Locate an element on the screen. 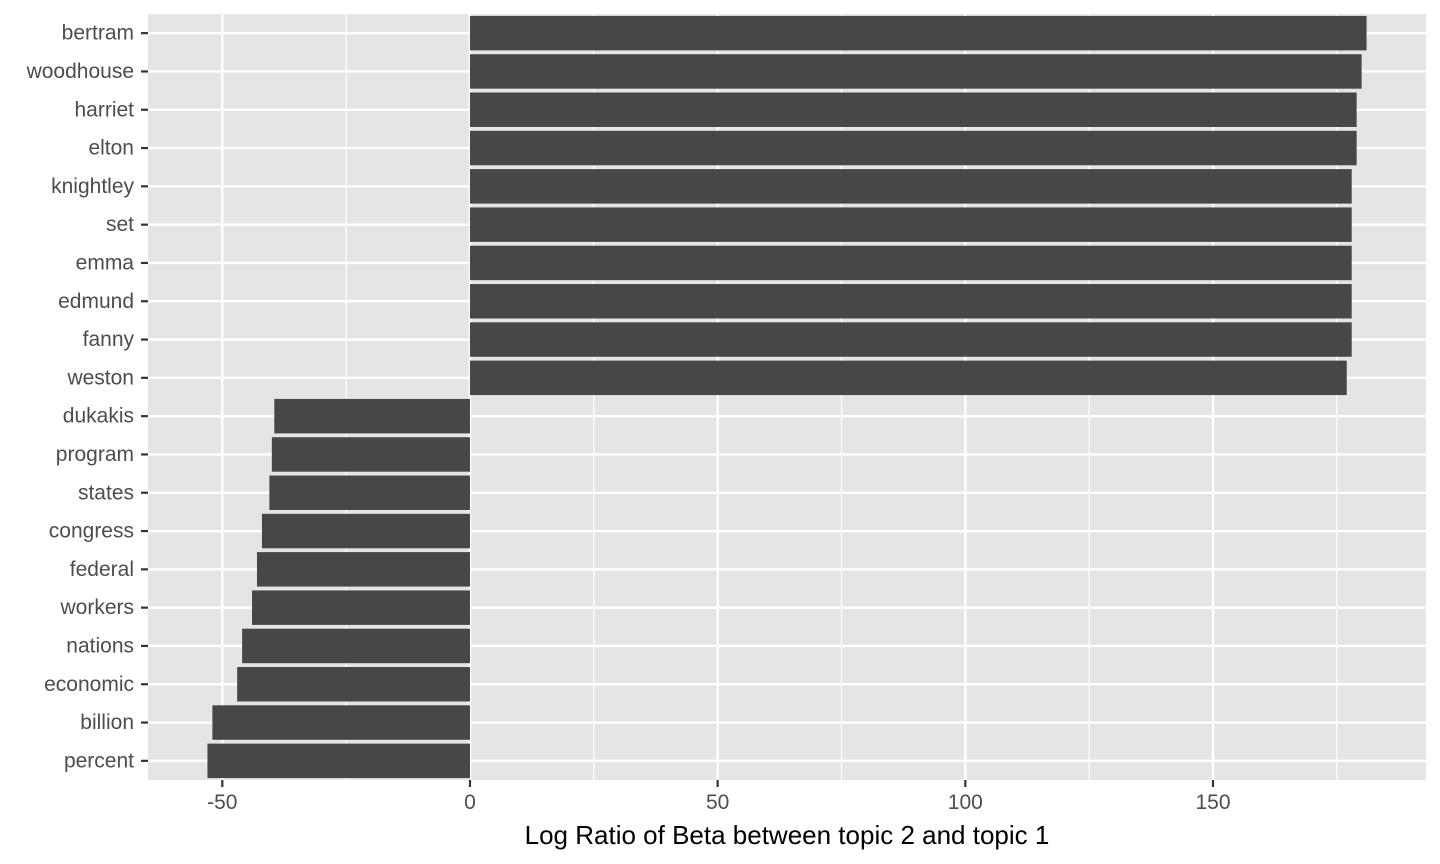 Image resolution: width=1440 pixels, height=864 pixels. bar-economic is located at coordinates (353, 684).